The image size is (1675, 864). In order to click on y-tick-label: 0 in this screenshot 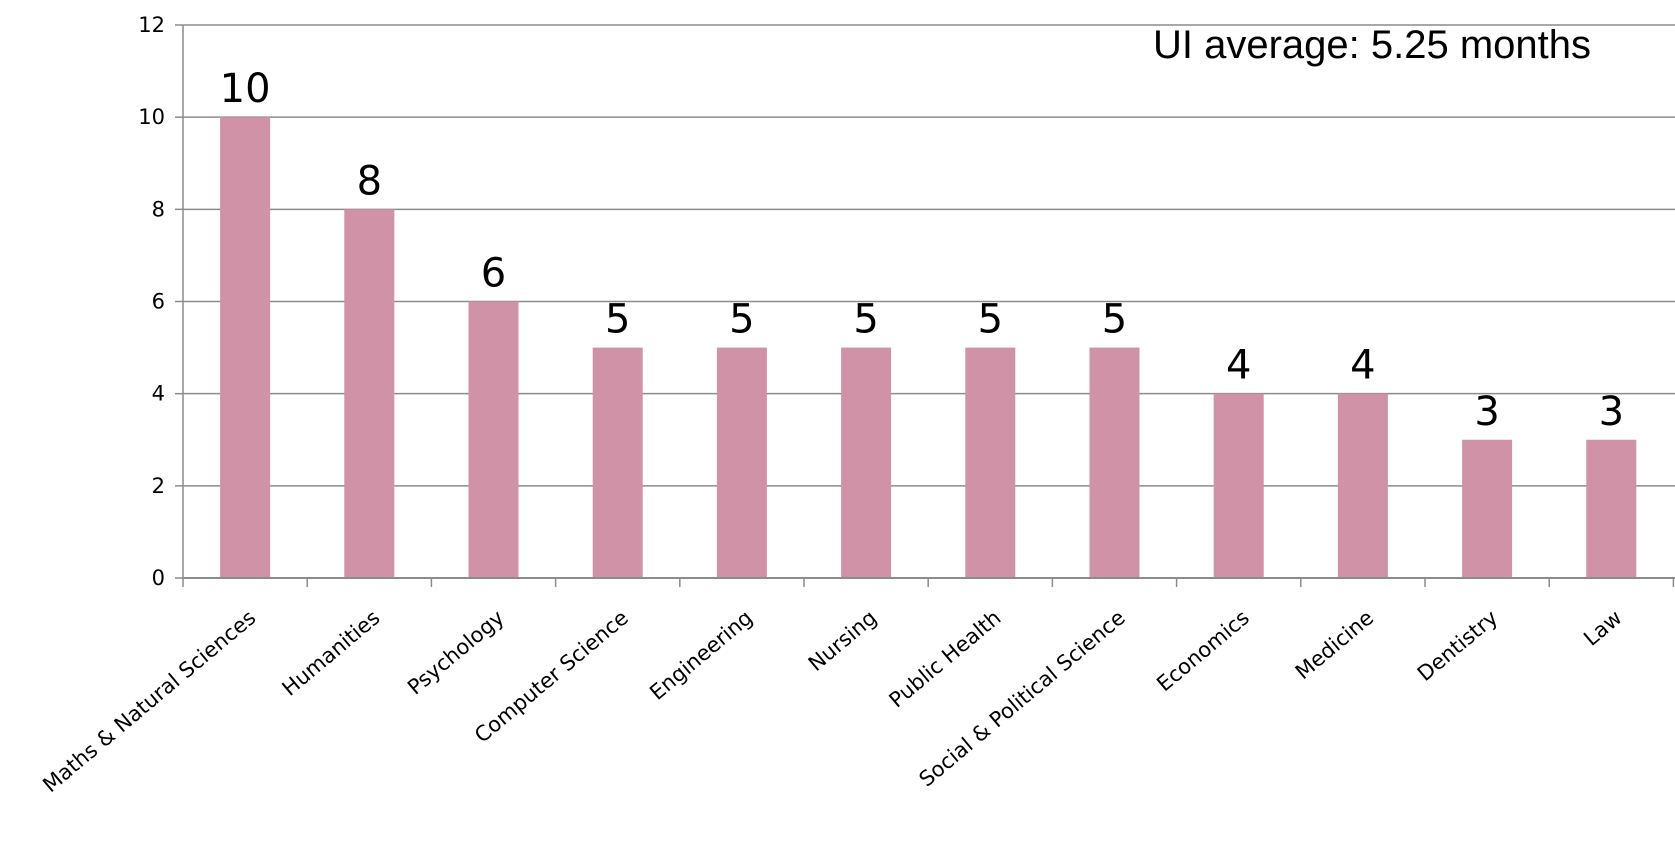, I will do `click(158, 578)`.